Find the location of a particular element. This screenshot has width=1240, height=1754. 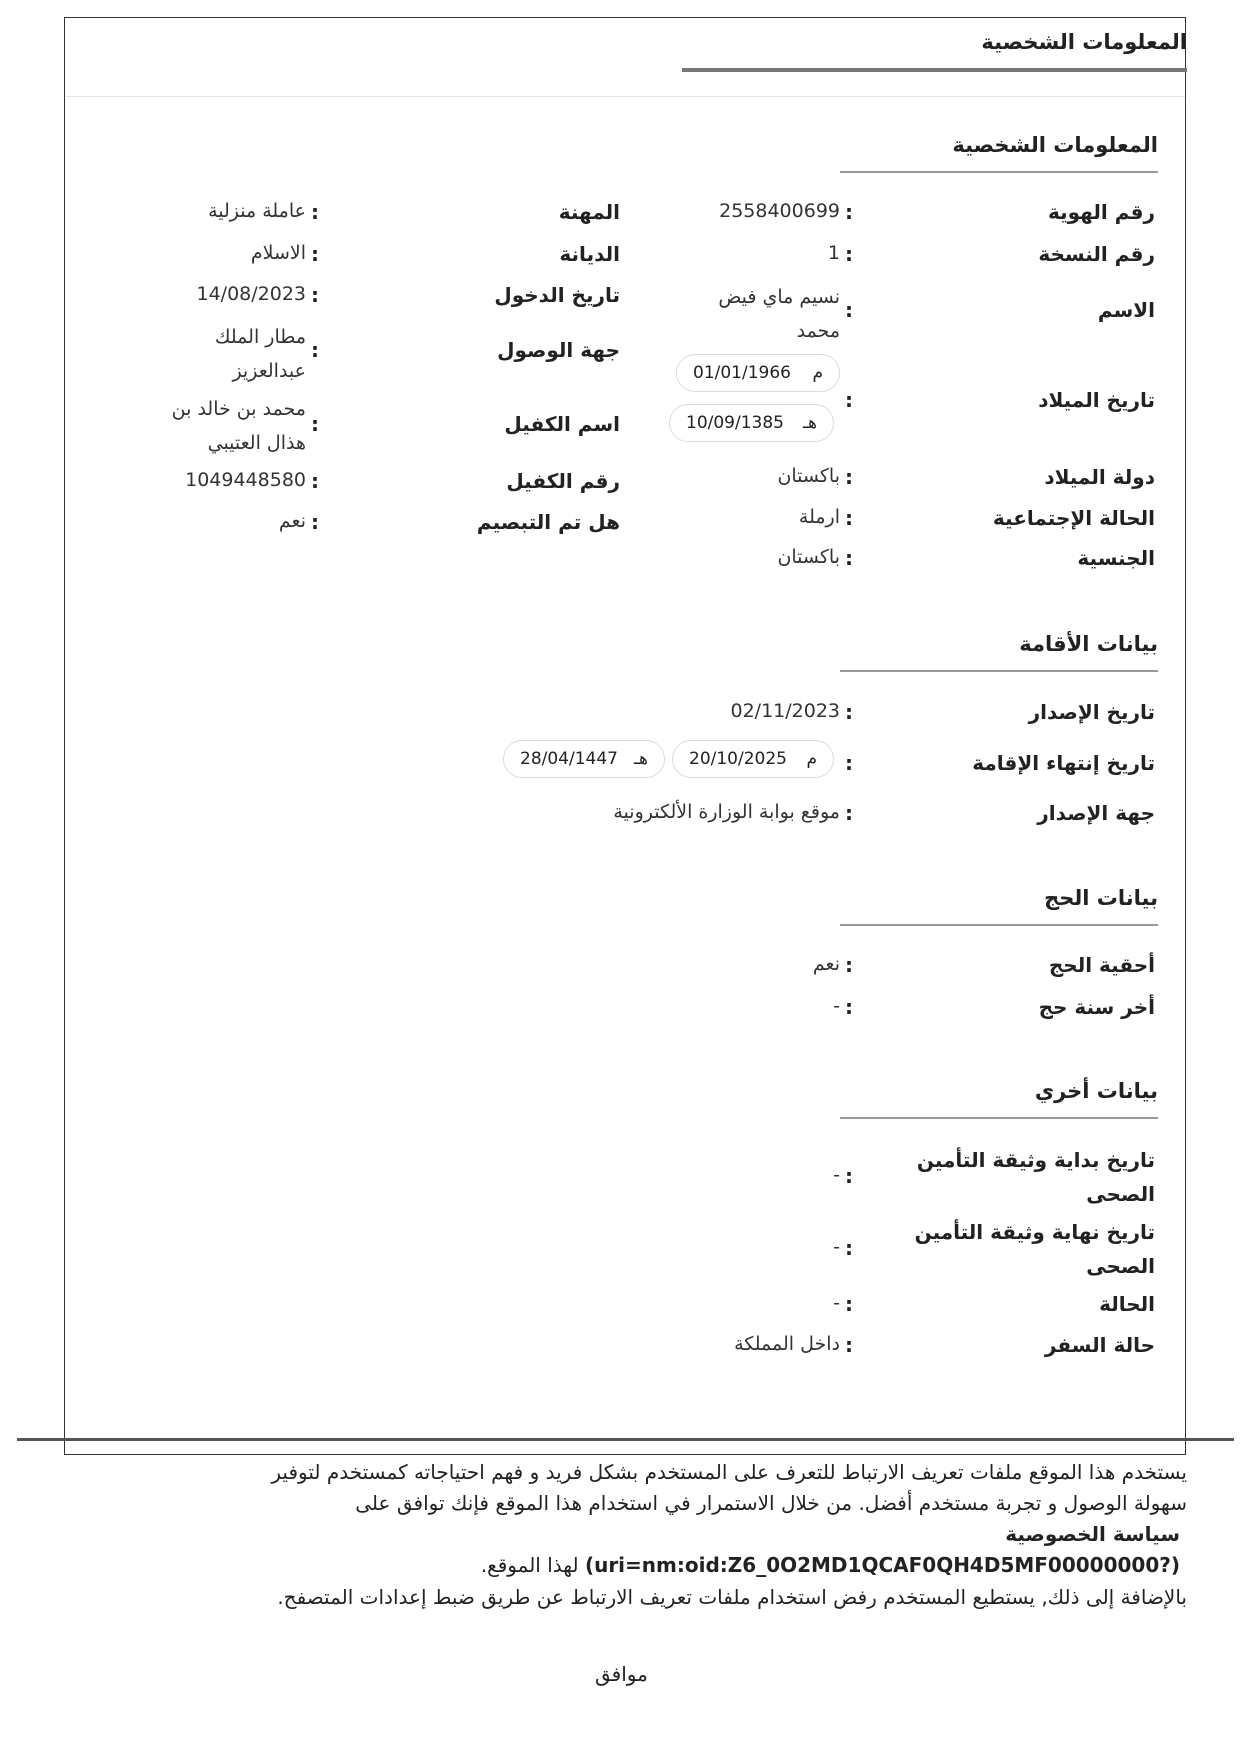

section-heading-other: بيانات أخري is located at coordinates (1096, 1091).